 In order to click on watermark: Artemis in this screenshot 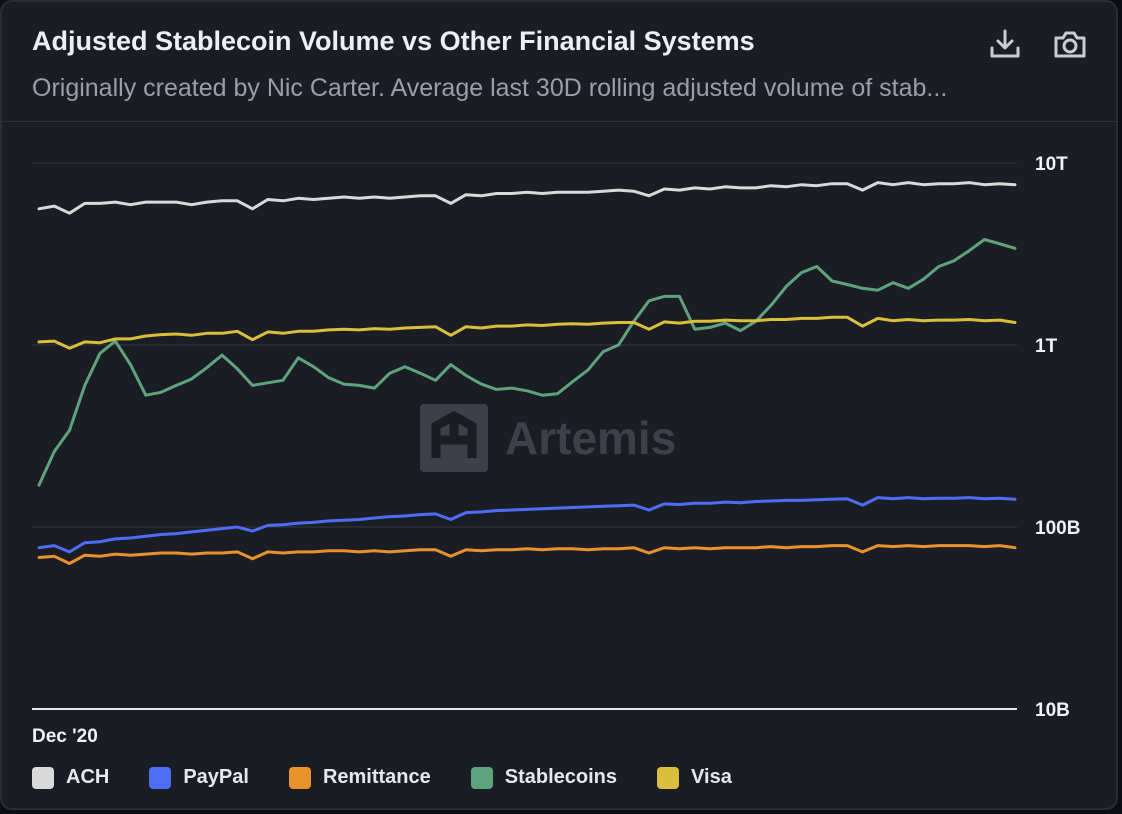, I will do `click(548, 438)`.